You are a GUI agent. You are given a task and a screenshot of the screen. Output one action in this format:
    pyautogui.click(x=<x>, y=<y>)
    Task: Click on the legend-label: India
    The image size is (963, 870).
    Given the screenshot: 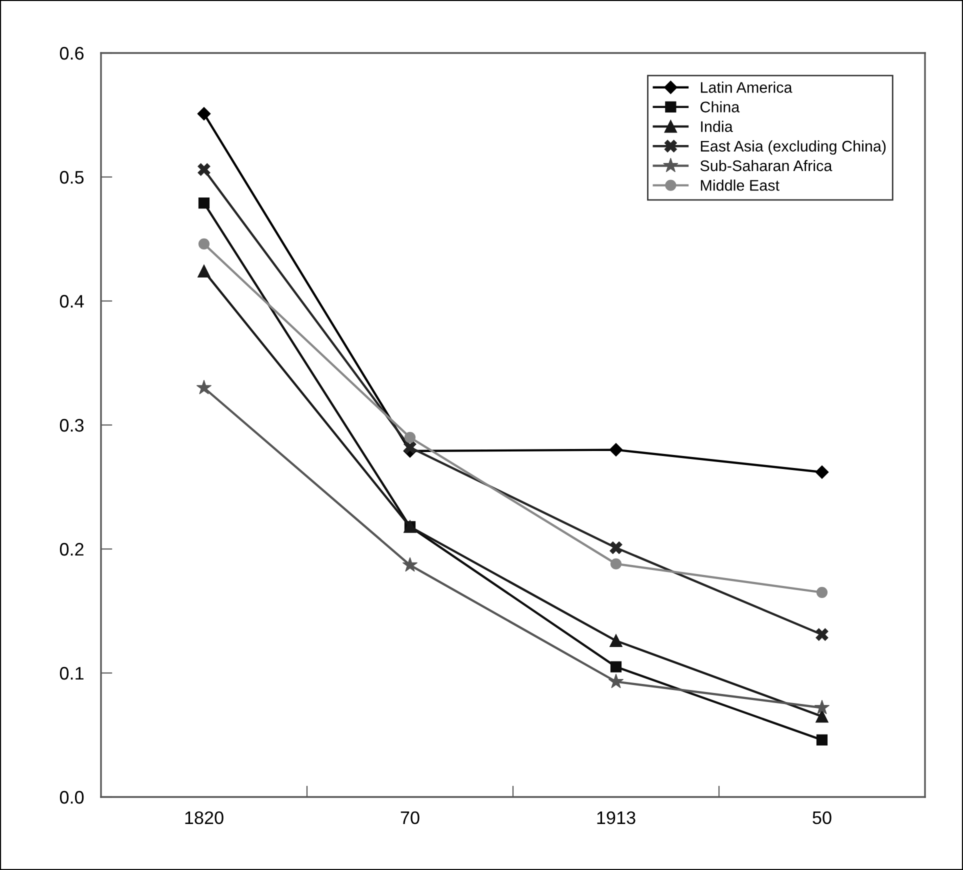 What is the action you would take?
    pyautogui.click(x=717, y=126)
    